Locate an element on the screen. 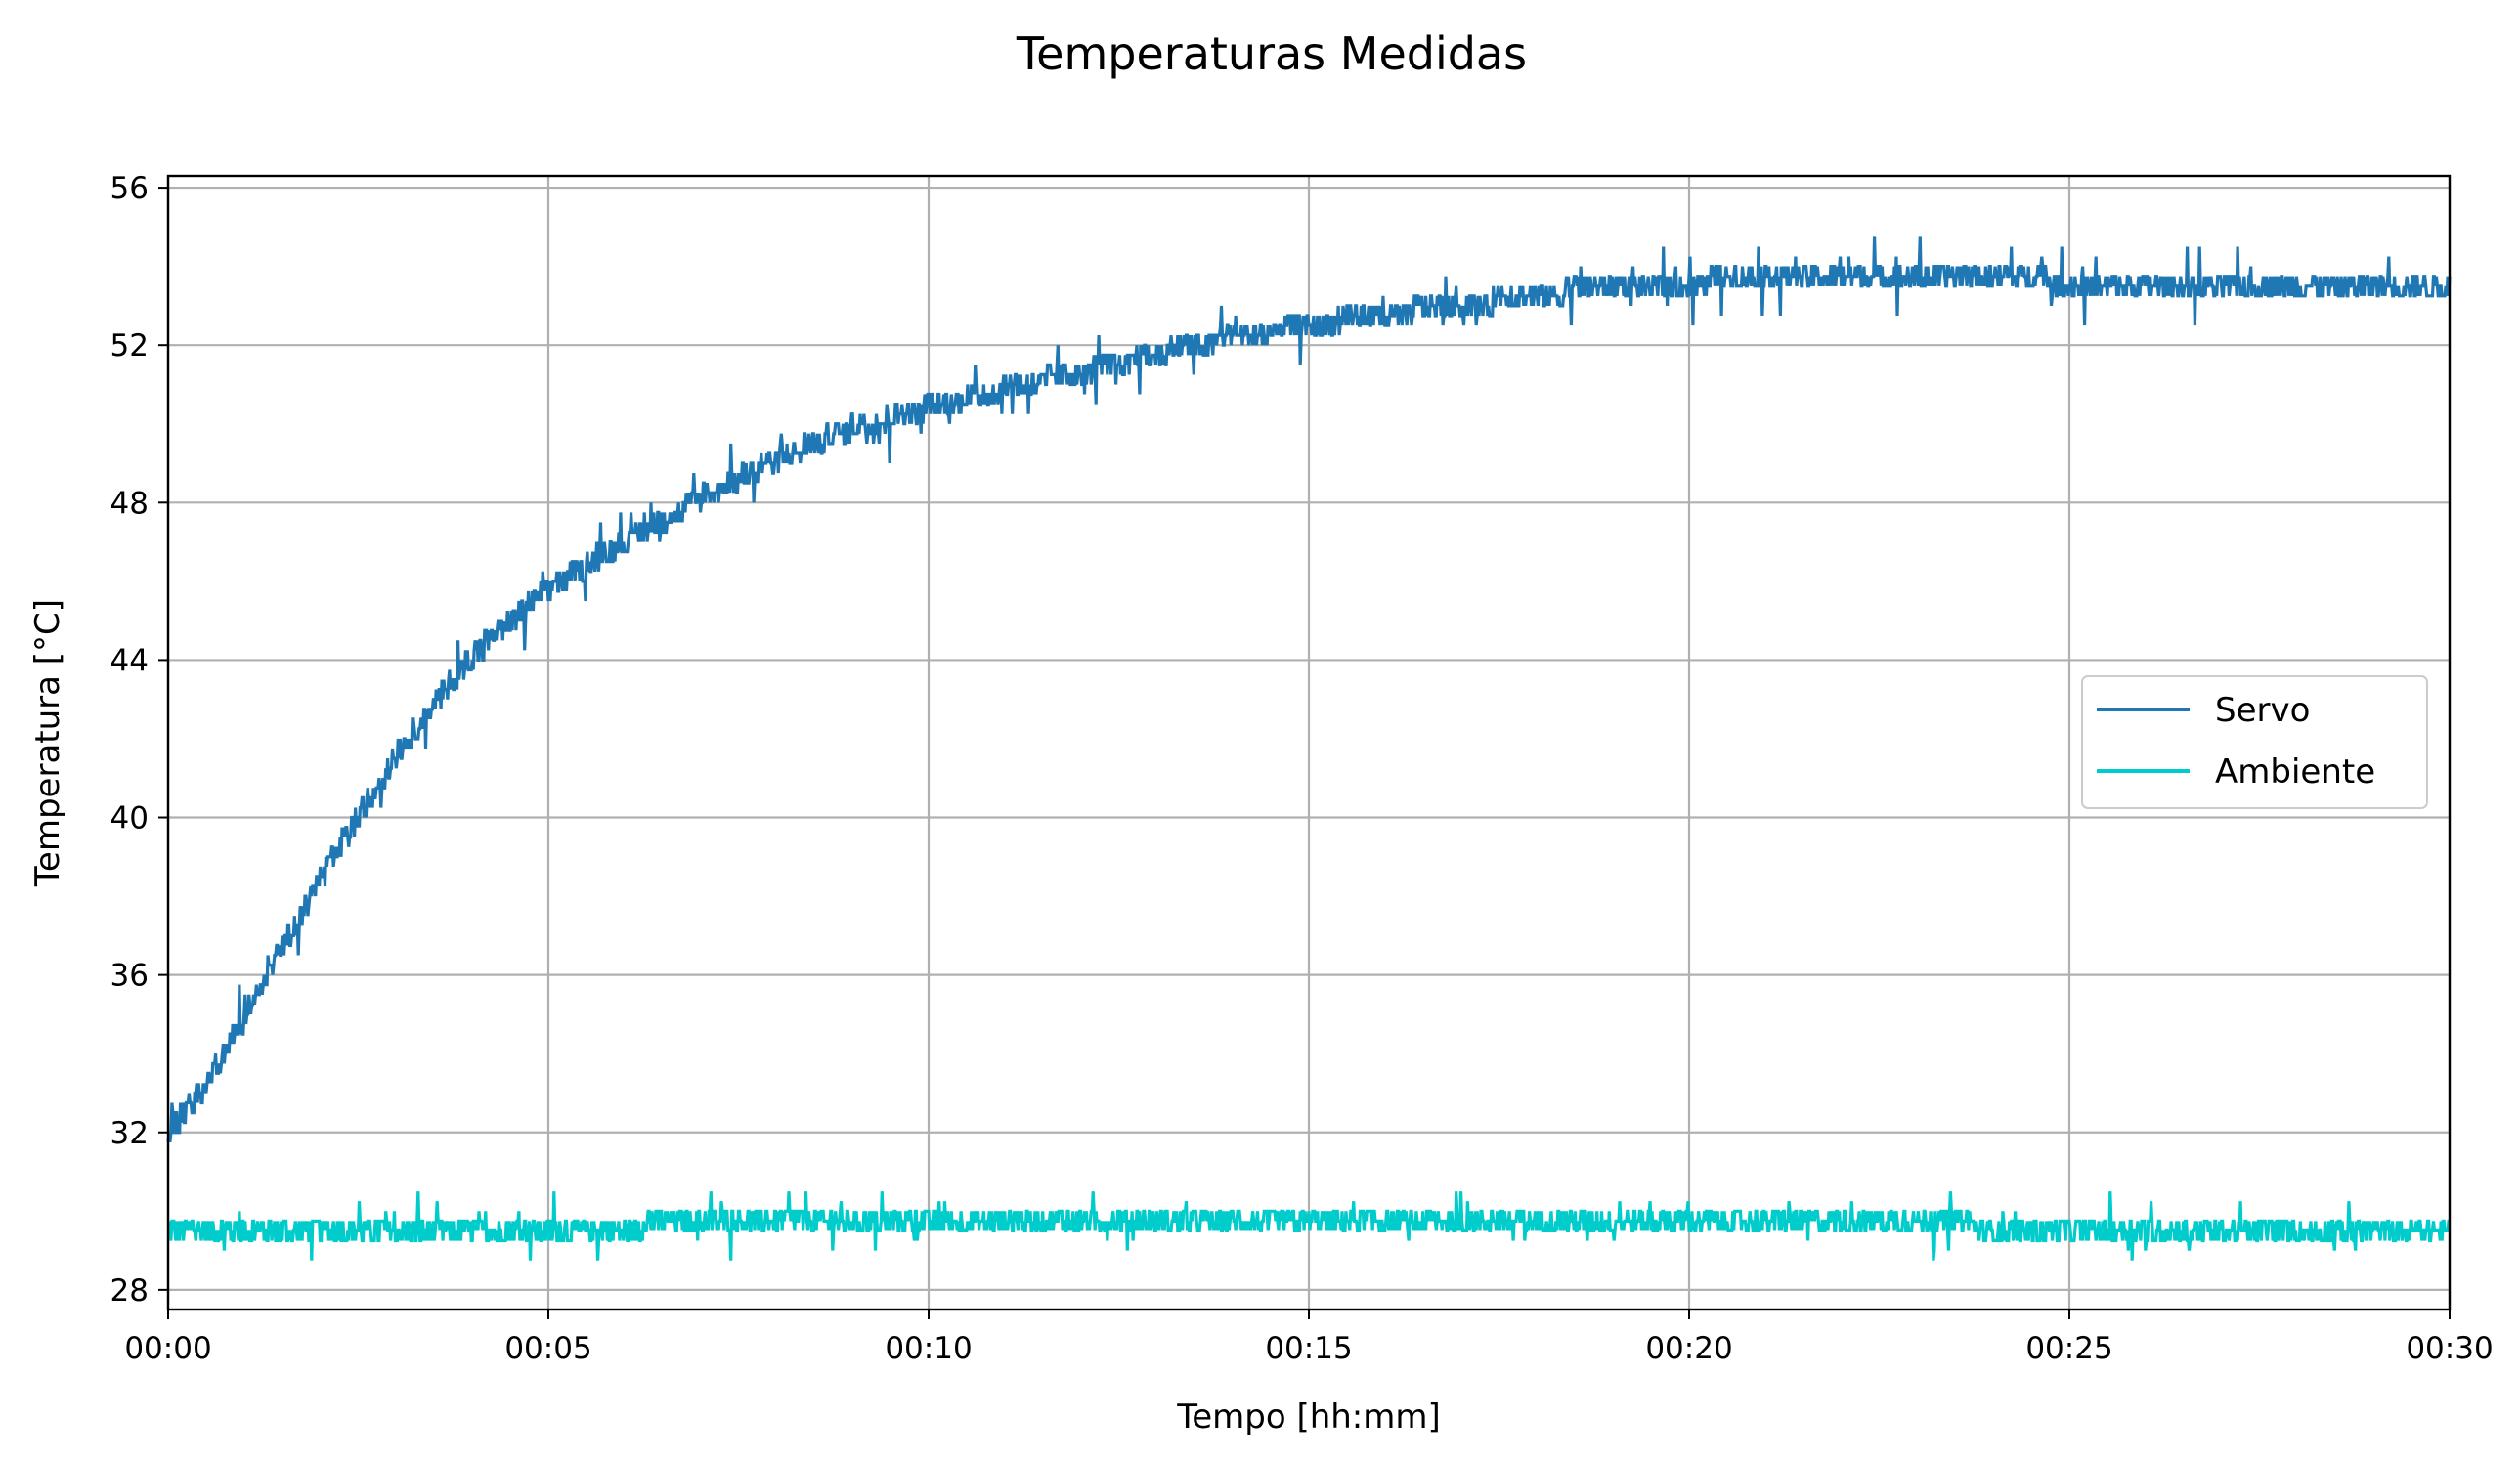 The image size is (2520, 1460). y-tick-label: 36 is located at coordinates (129, 976).